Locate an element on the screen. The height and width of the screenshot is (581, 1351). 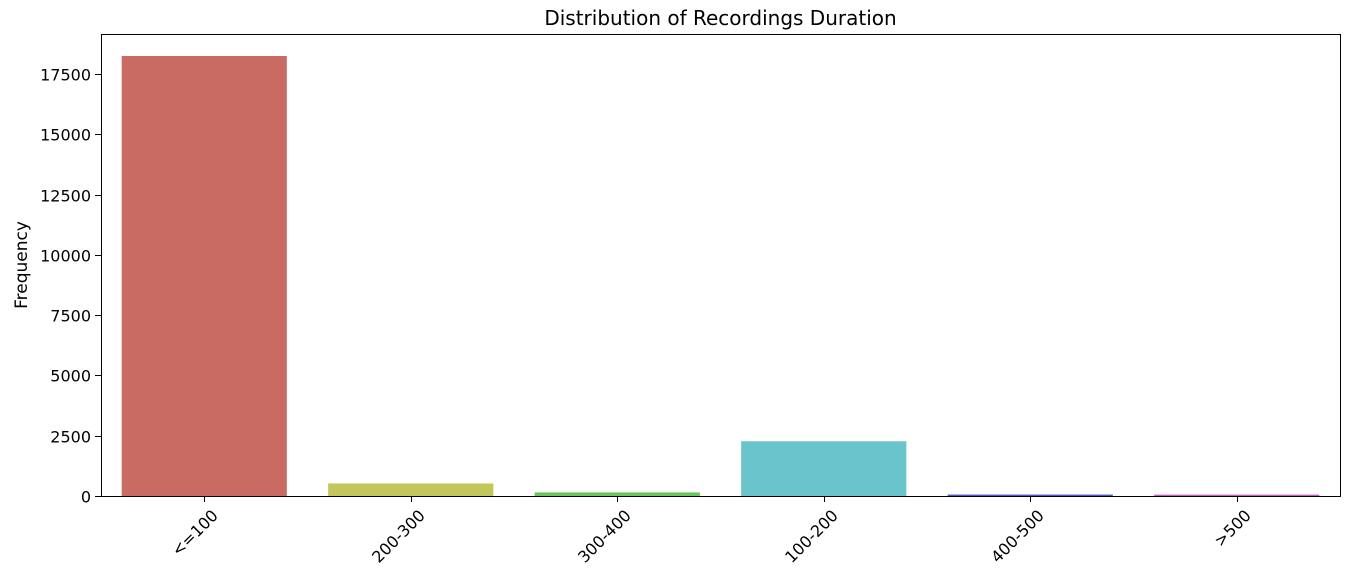
y-tick-label: 5000 is located at coordinates (70, 376).